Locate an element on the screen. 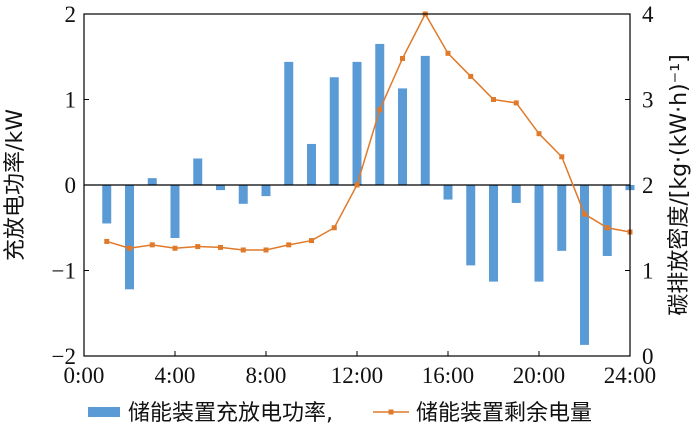 The image size is (700, 435). y-tick-label: −1 is located at coordinates (64, 271).